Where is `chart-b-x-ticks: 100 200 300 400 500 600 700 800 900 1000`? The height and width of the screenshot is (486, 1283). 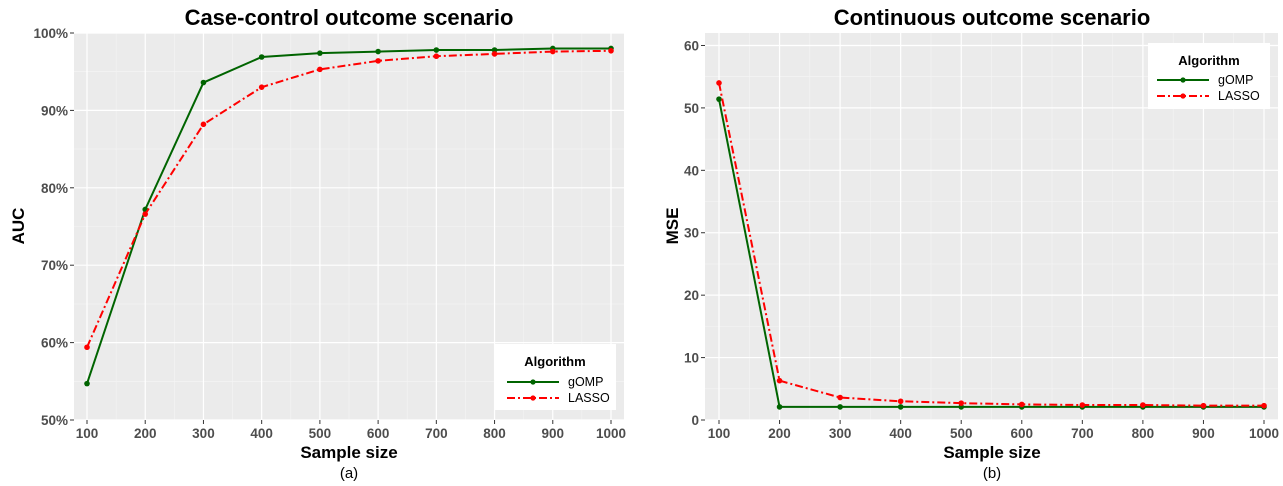 chart-b-x-ticks: 100 200 300 400 500 600 700 800 900 1000 is located at coordinates (993, 430).